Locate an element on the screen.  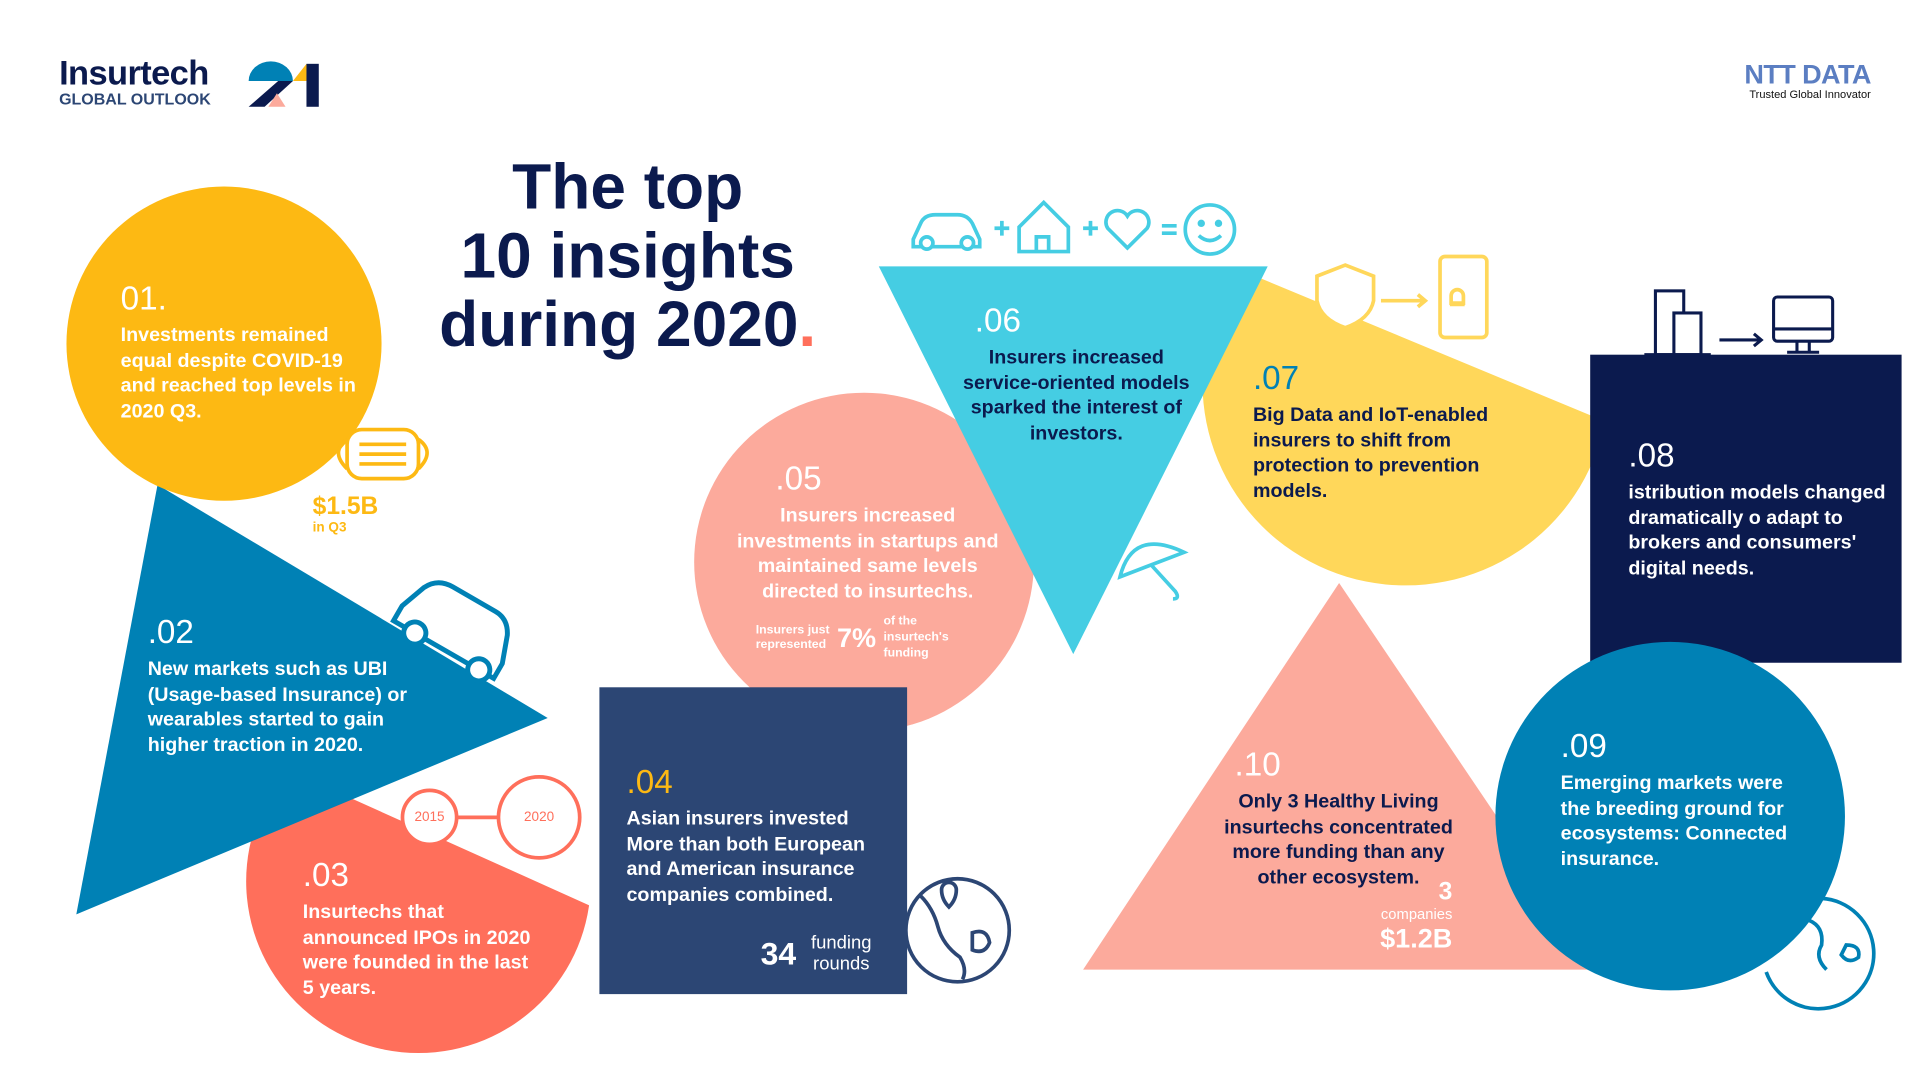
insight-01-stat: $1.5B in Q3 is located at coordinates (345, 514).